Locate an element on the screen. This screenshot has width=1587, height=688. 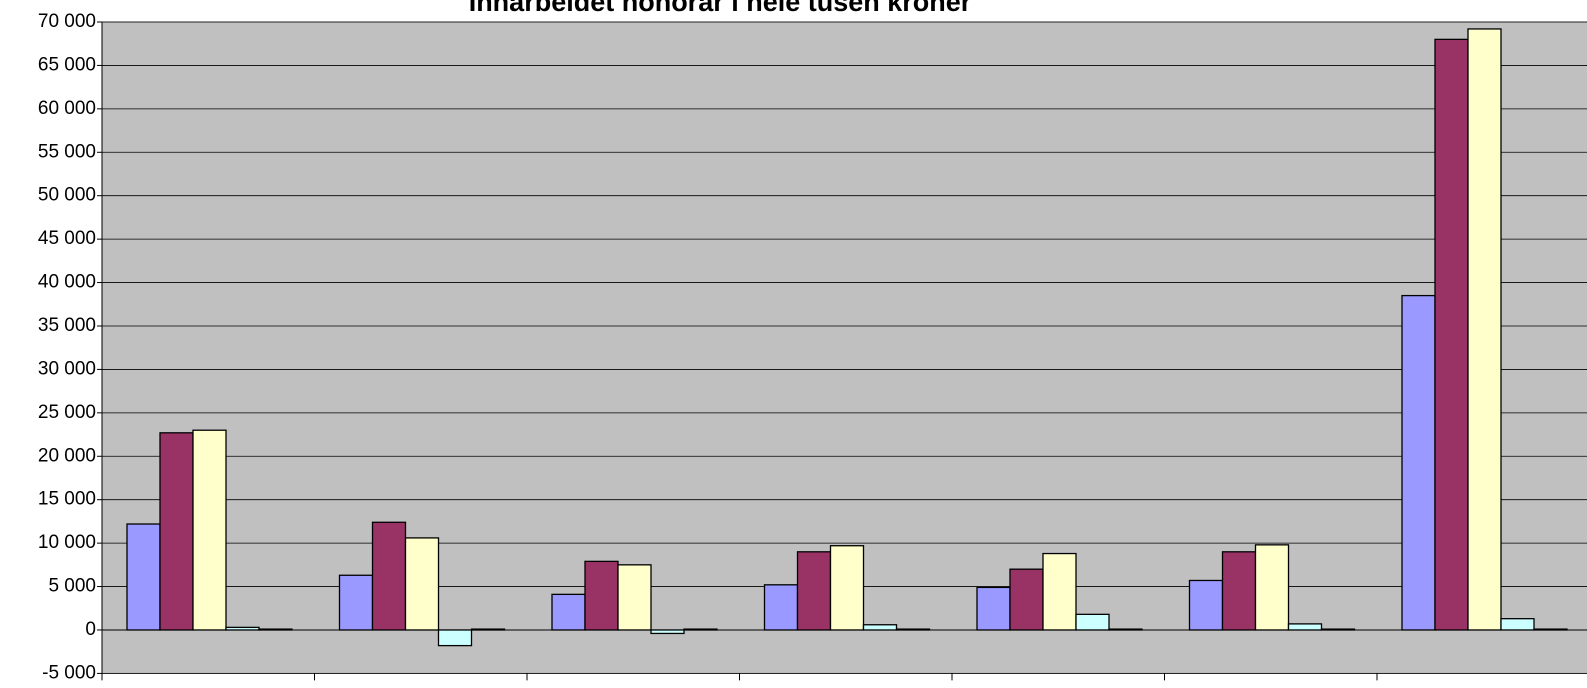
y-tick-label: 15 000 is located at coordinates (67, 499).